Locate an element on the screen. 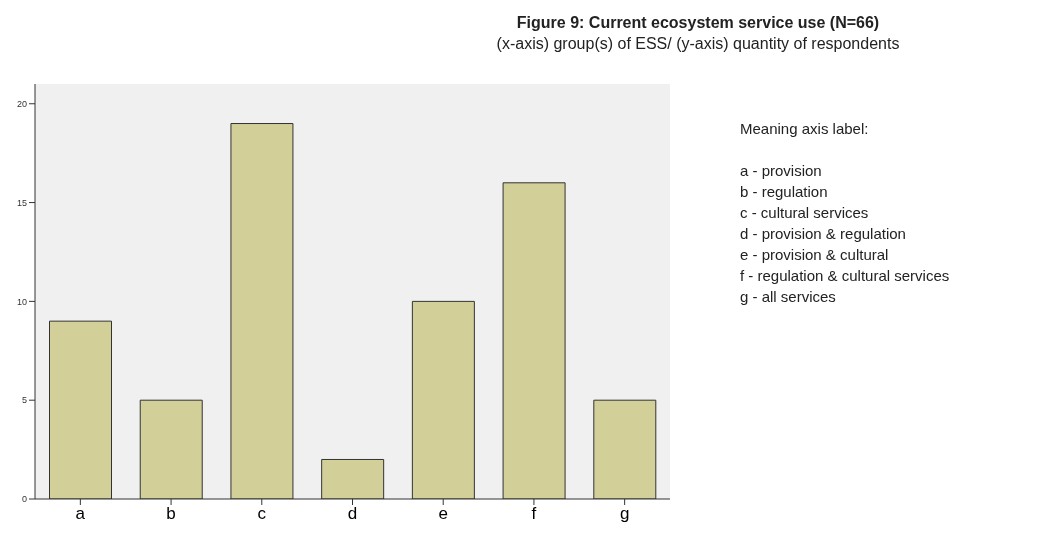  x-tick-label: d is located at coordinates (352, 514).